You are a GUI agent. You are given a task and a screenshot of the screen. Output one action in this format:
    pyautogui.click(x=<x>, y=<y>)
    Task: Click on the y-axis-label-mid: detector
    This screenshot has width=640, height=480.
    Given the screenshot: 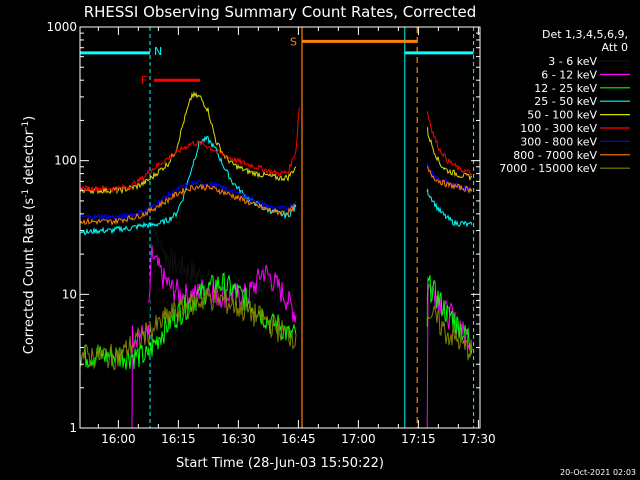 What is the action you would take?
    pyautogui.click(x=29, y=159)
    